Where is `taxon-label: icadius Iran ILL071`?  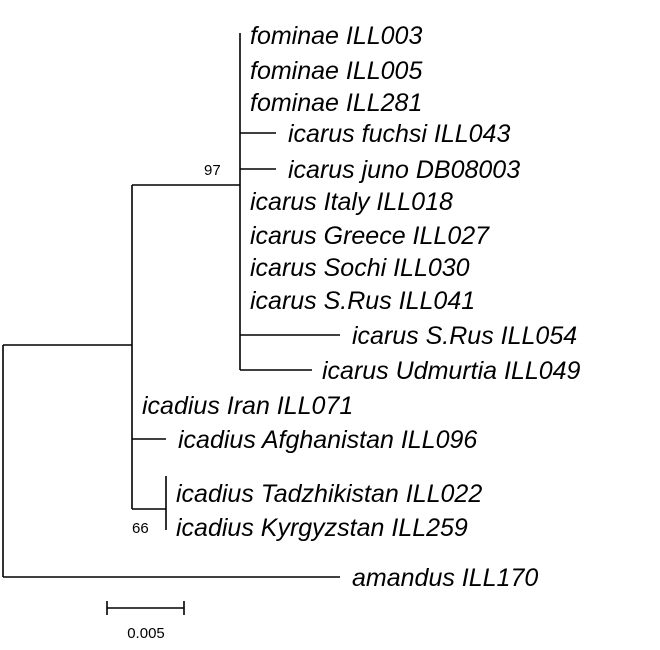
taxon-label: icadius Iran ILL071 is located at coordinates (247, 406).